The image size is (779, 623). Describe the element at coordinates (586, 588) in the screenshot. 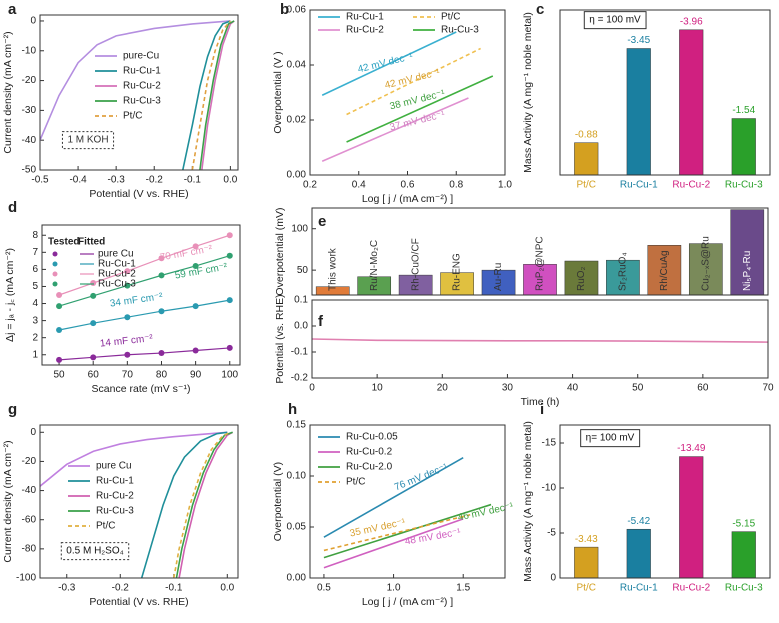

I see `x-tick-label: Pt/C` at that location.